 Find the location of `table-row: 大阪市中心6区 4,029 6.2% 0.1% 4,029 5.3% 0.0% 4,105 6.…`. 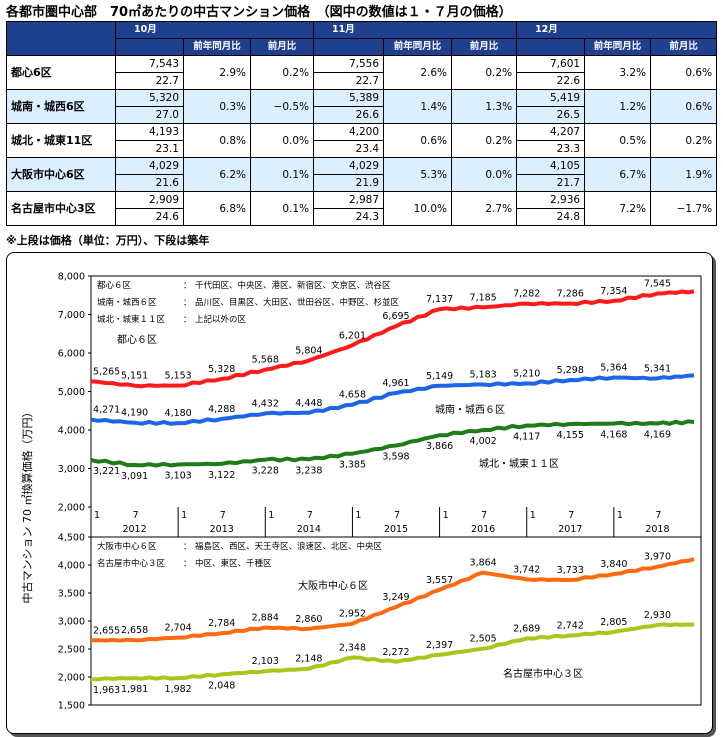

table-row: 大阪市中心6区 4,029 6.2% 0.1% 4,029 5.3% 0.0% 4,105 6.… is located at coordinates (362, 174).